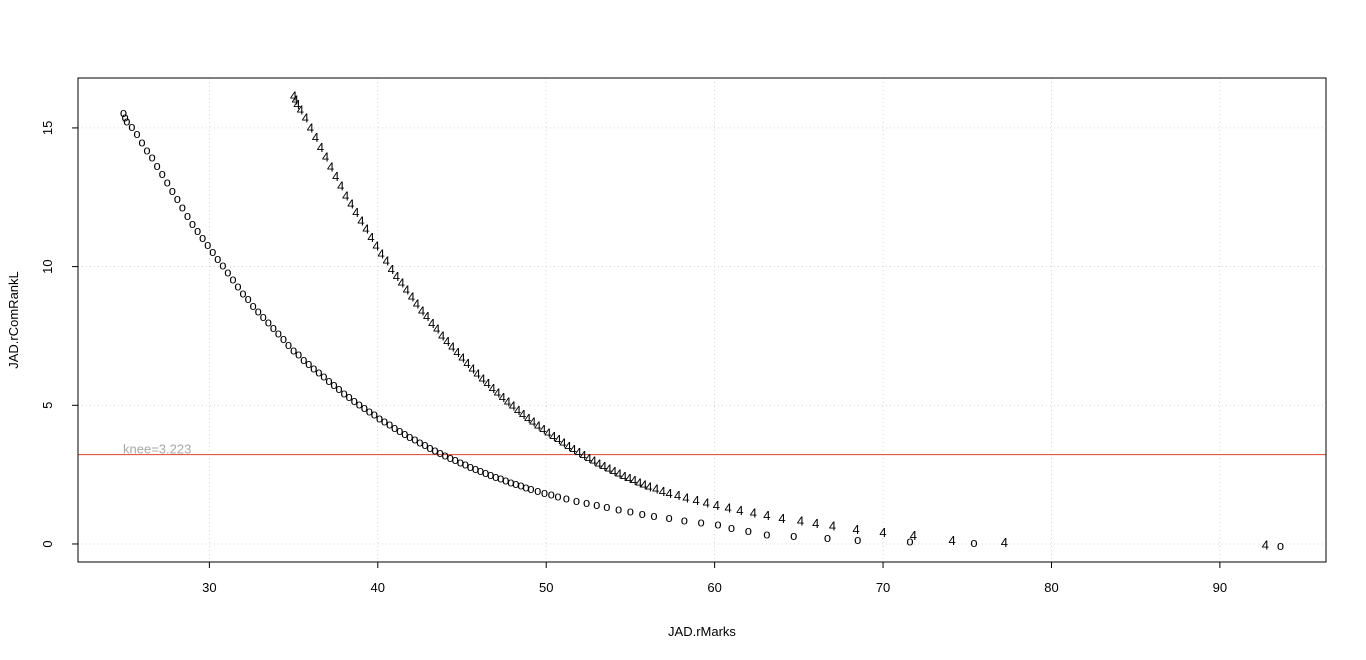 The image size is (1366, 660). What do you see at coordinates (1220, 587) in the screenshot?
I see `x-tick-label: 90` at bounding box center [1220, 587].